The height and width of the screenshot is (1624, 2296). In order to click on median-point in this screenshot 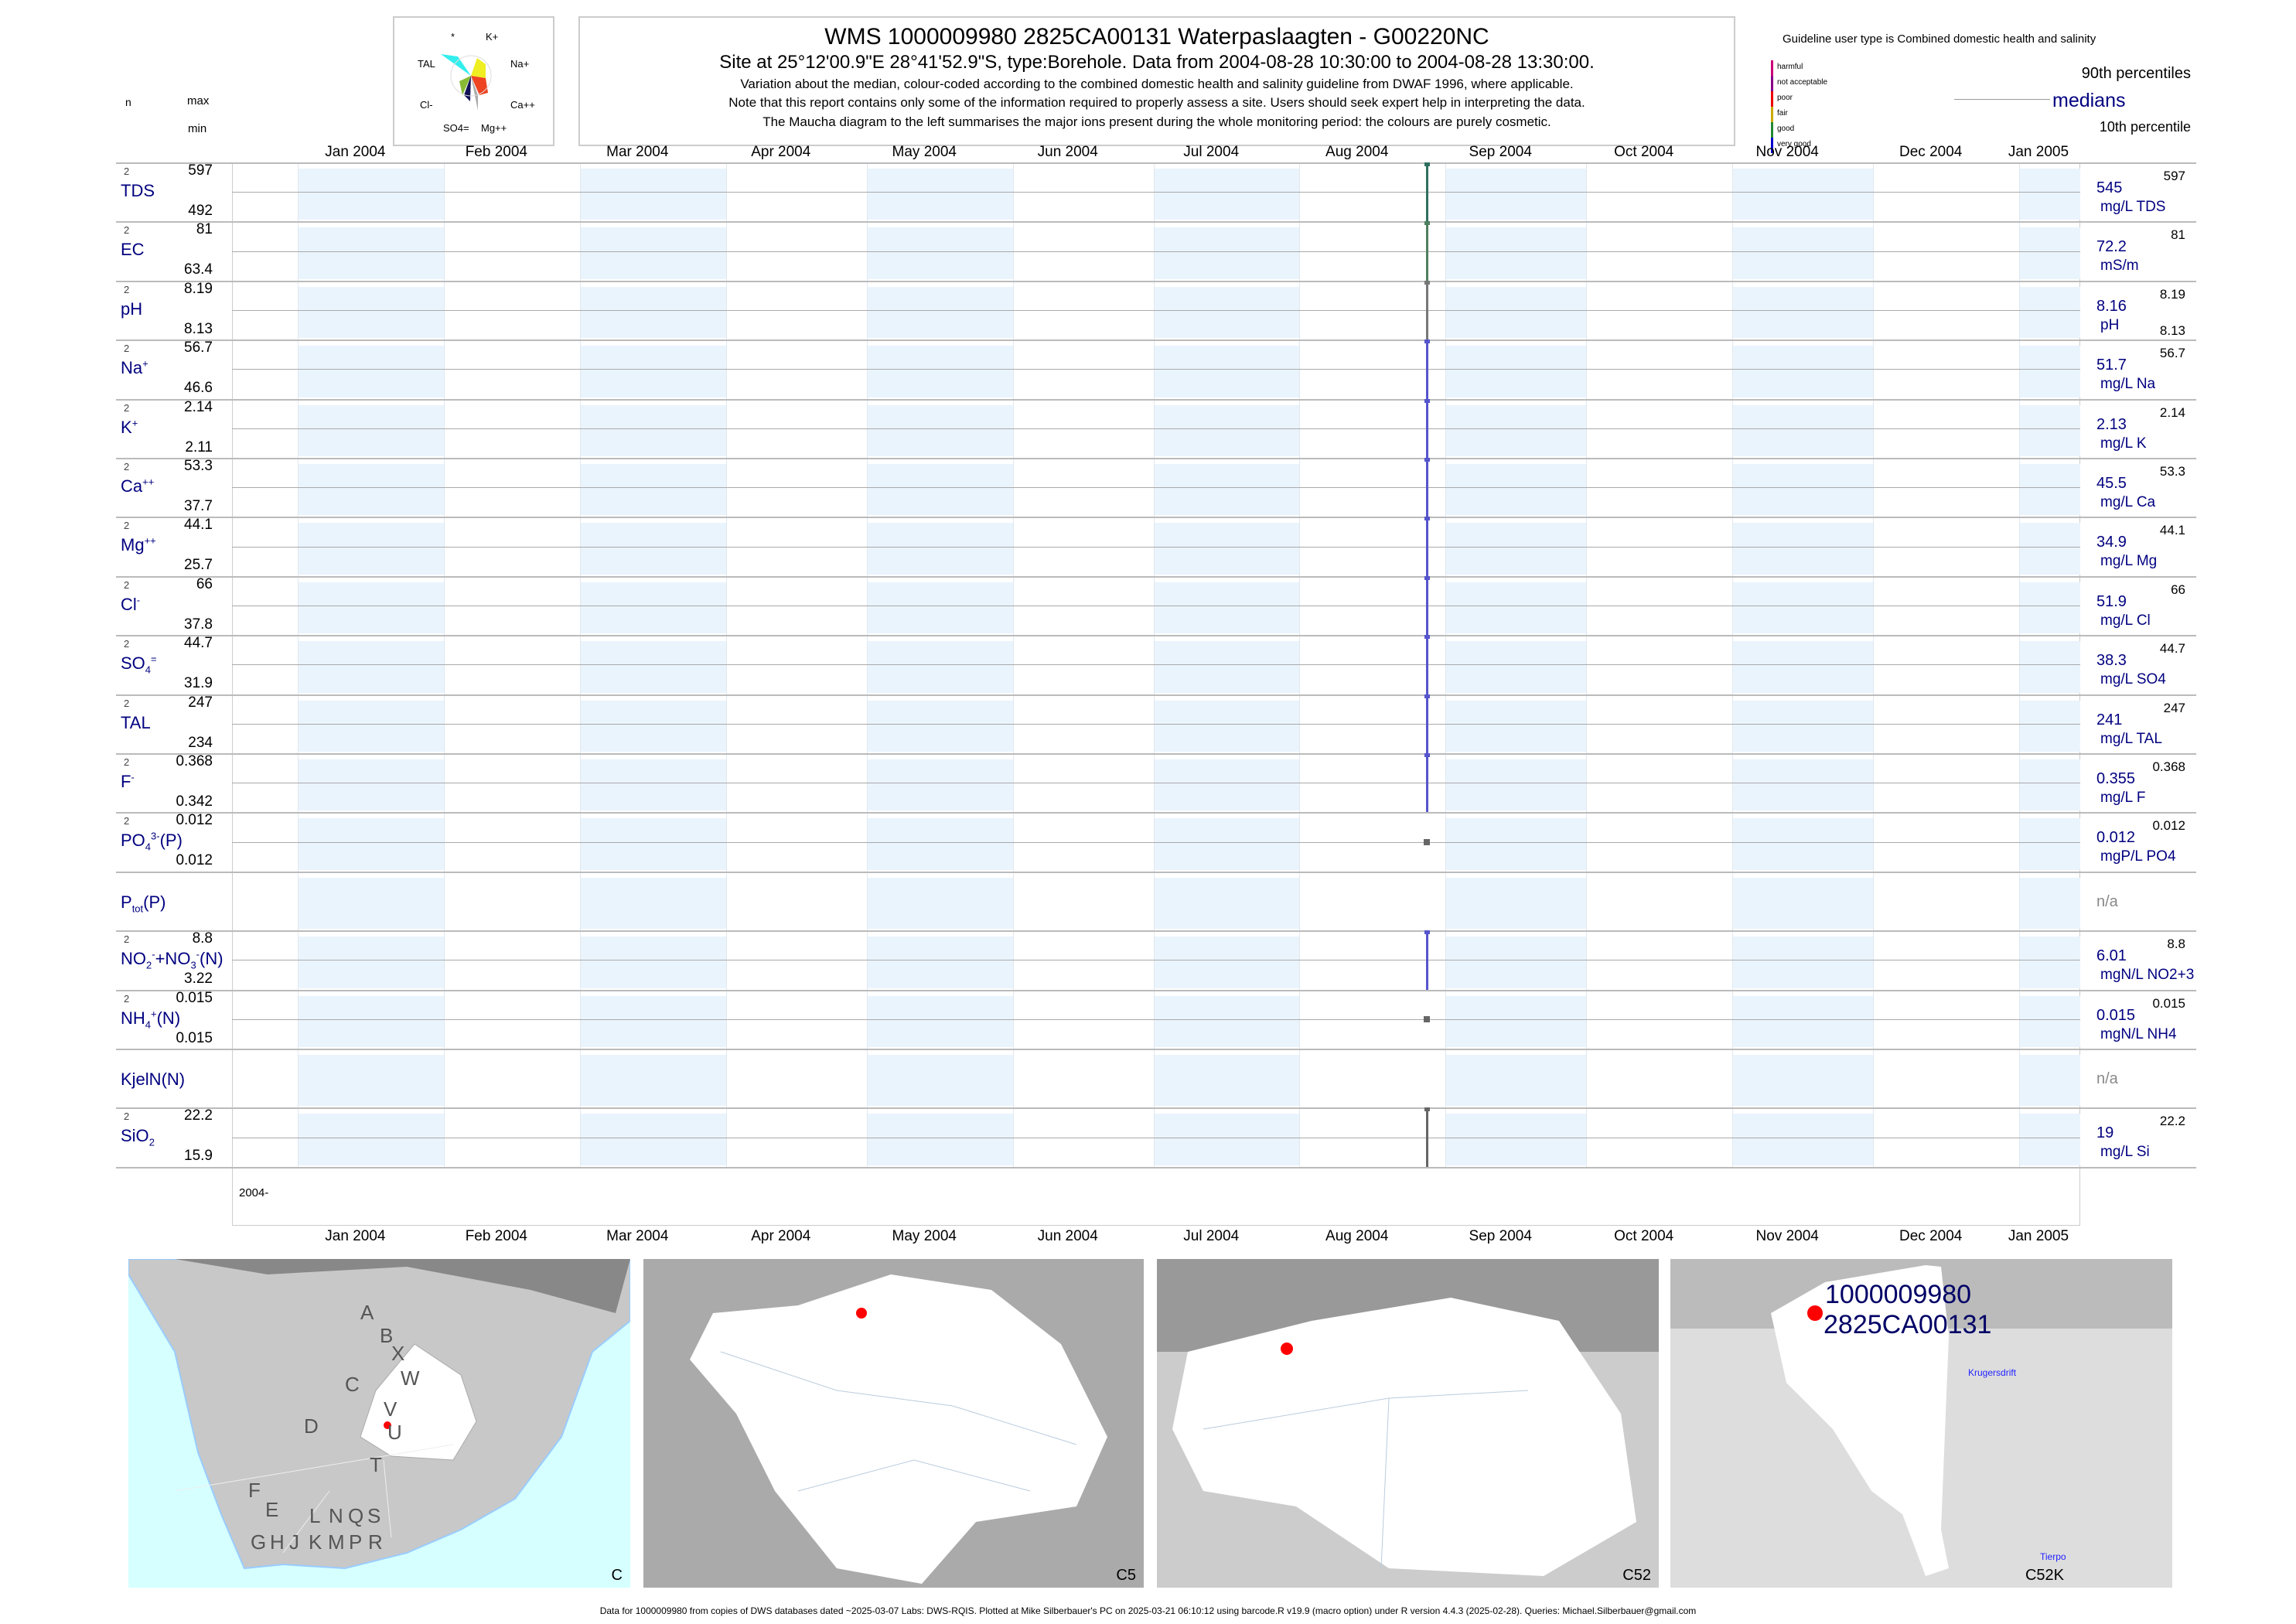, I will do `click(1426, 841)`.